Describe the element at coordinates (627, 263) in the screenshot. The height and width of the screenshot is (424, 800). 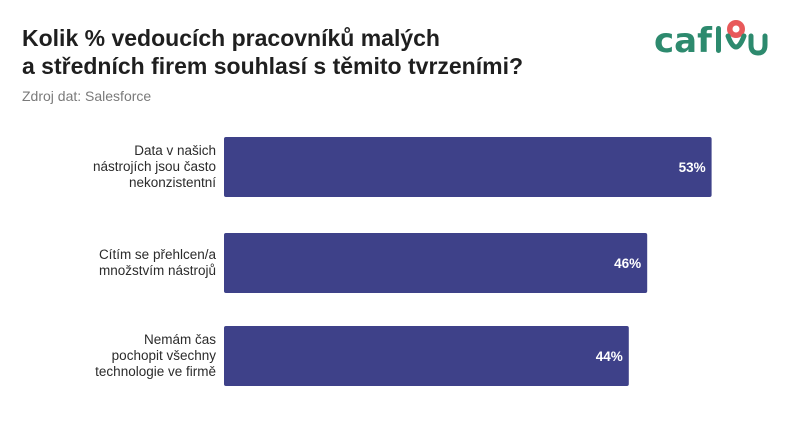
I see `bar-value-label-2: 46%` at that location.